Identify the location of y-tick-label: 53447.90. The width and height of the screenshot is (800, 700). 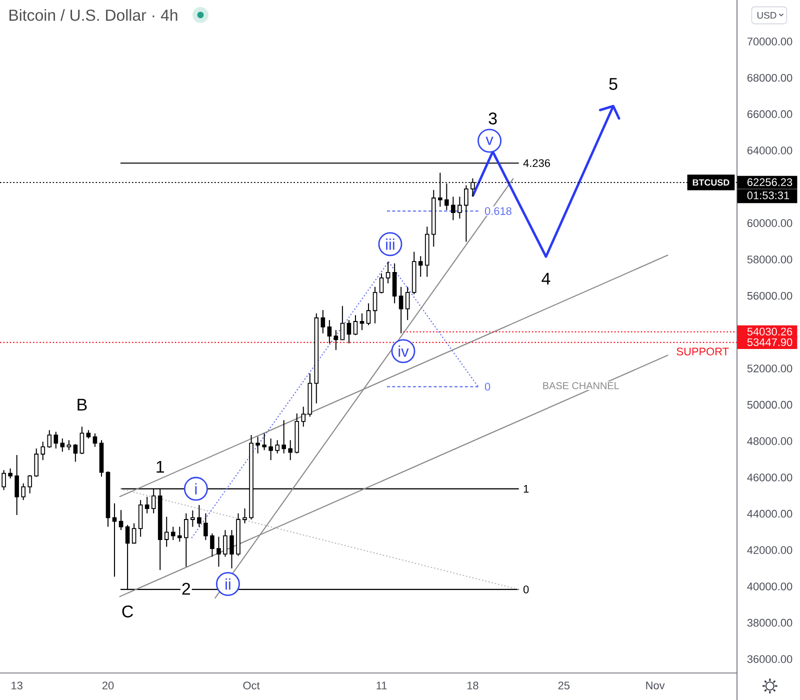
(769, 342).